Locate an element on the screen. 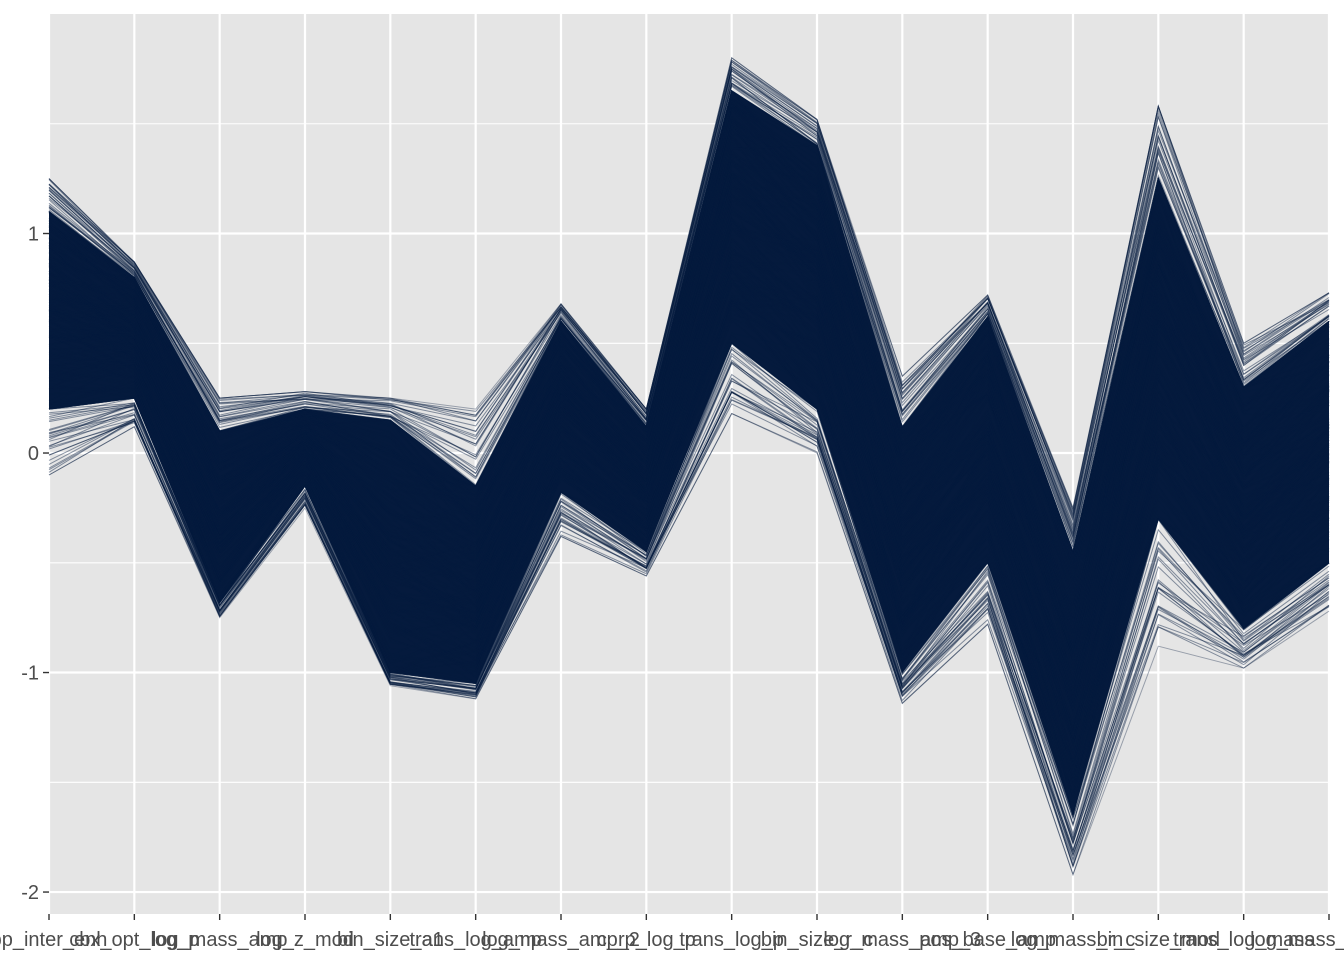  y-tick-label: -2 is located at coordinates (30, 893).